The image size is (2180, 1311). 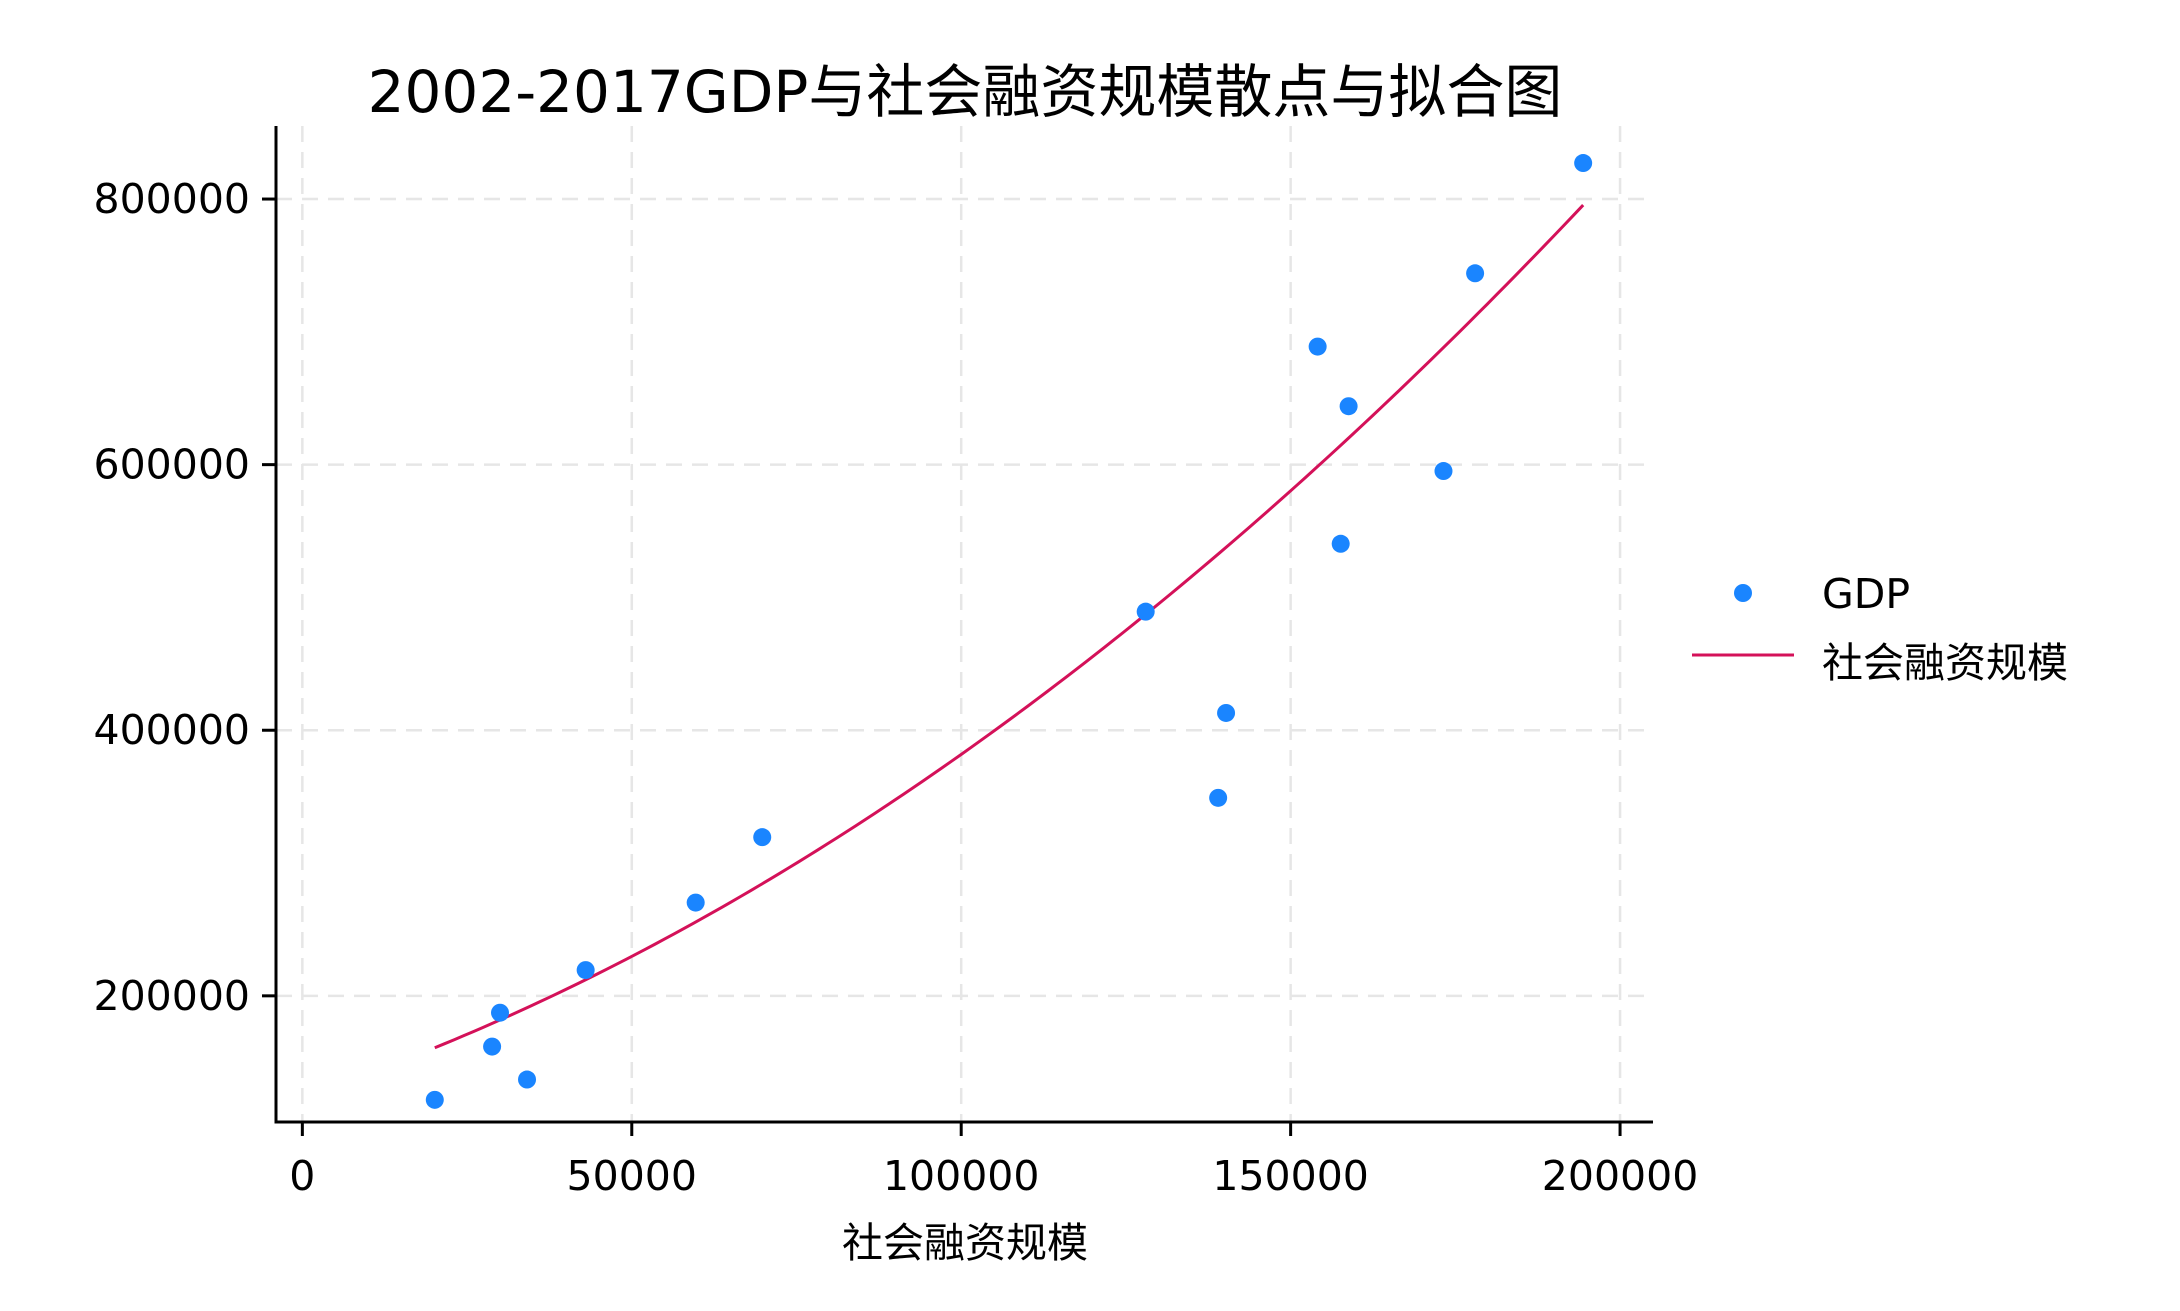 I want to click on x-tick-label-0: 0, so click(x=302, y=1176).